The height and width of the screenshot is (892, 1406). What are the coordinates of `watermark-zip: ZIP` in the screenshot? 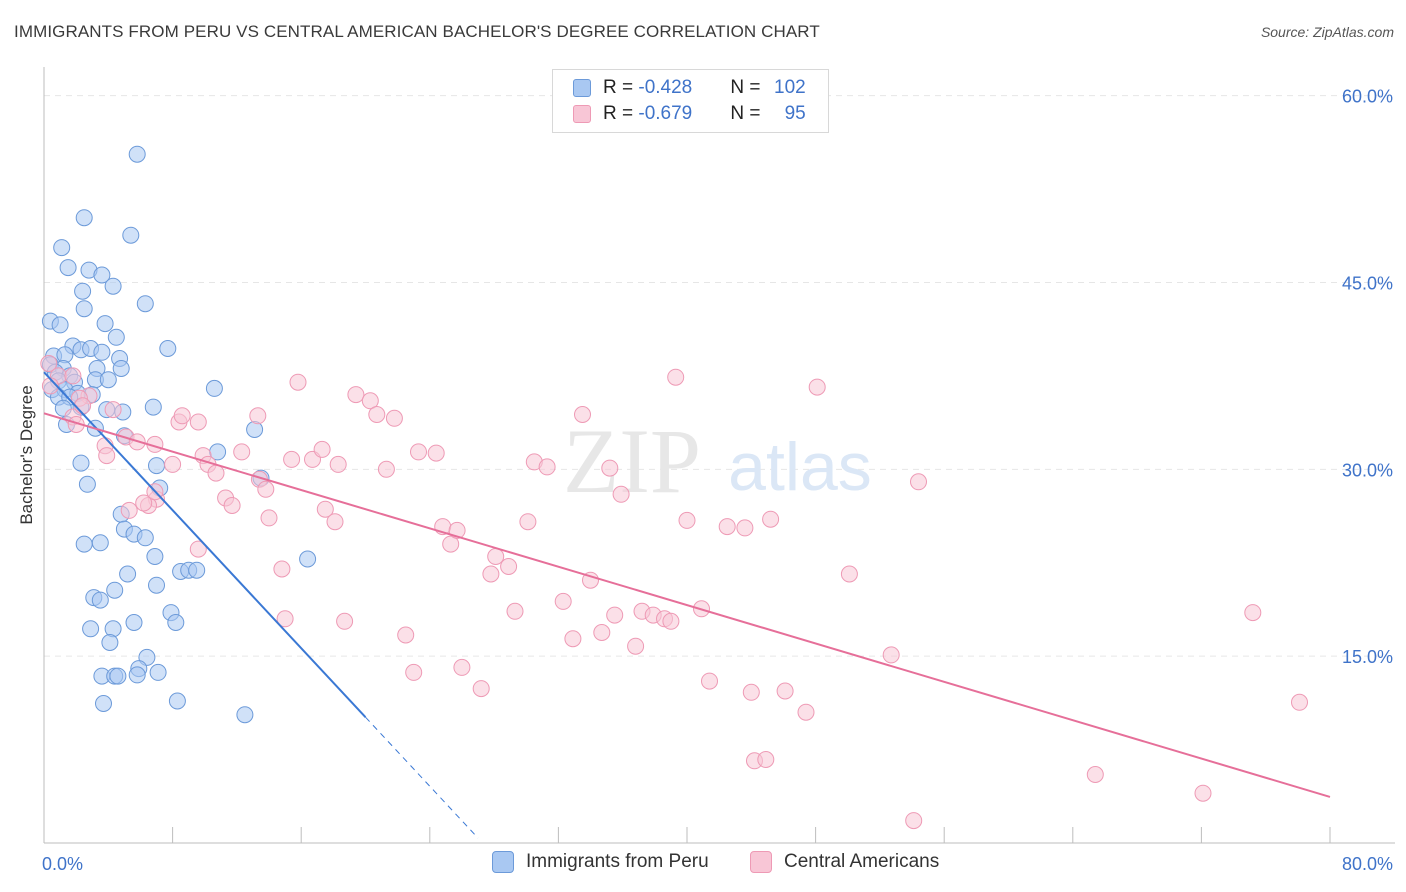 It's located at (632, 461).